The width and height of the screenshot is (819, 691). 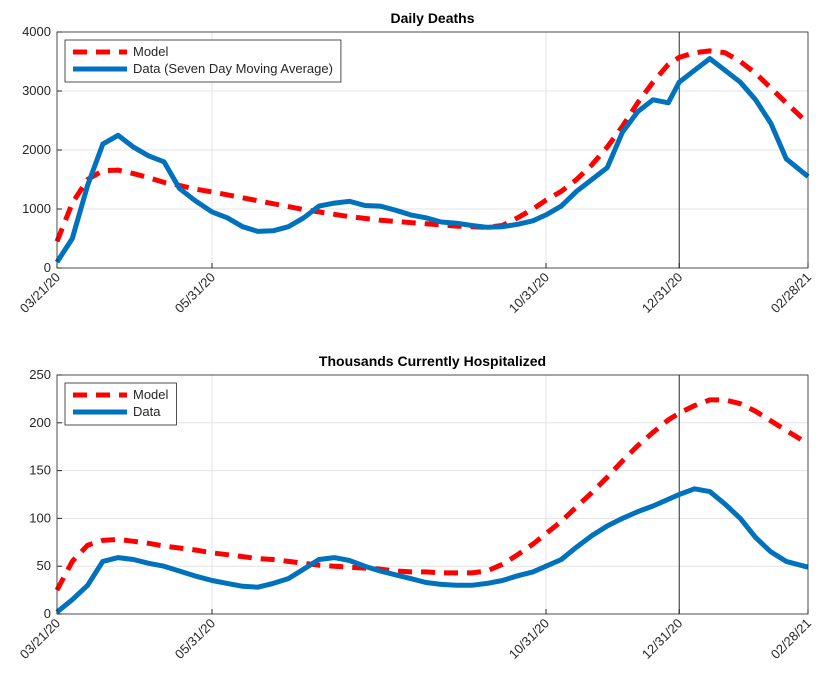 I want to click on chart-title: Daily Deaths, so click(x=432, y=18).